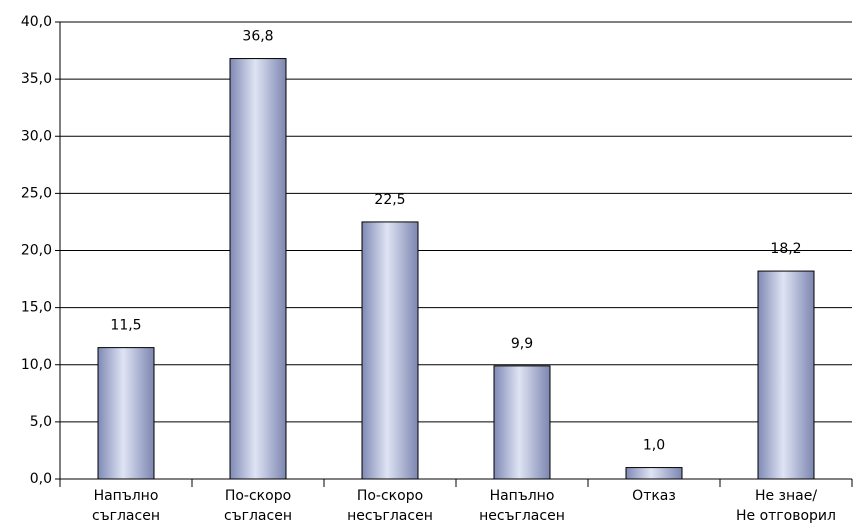  What do you see at coordinates (257, 37) in the screenshot?
I see `value-label: 36,8` at bounding box center [257, 37].